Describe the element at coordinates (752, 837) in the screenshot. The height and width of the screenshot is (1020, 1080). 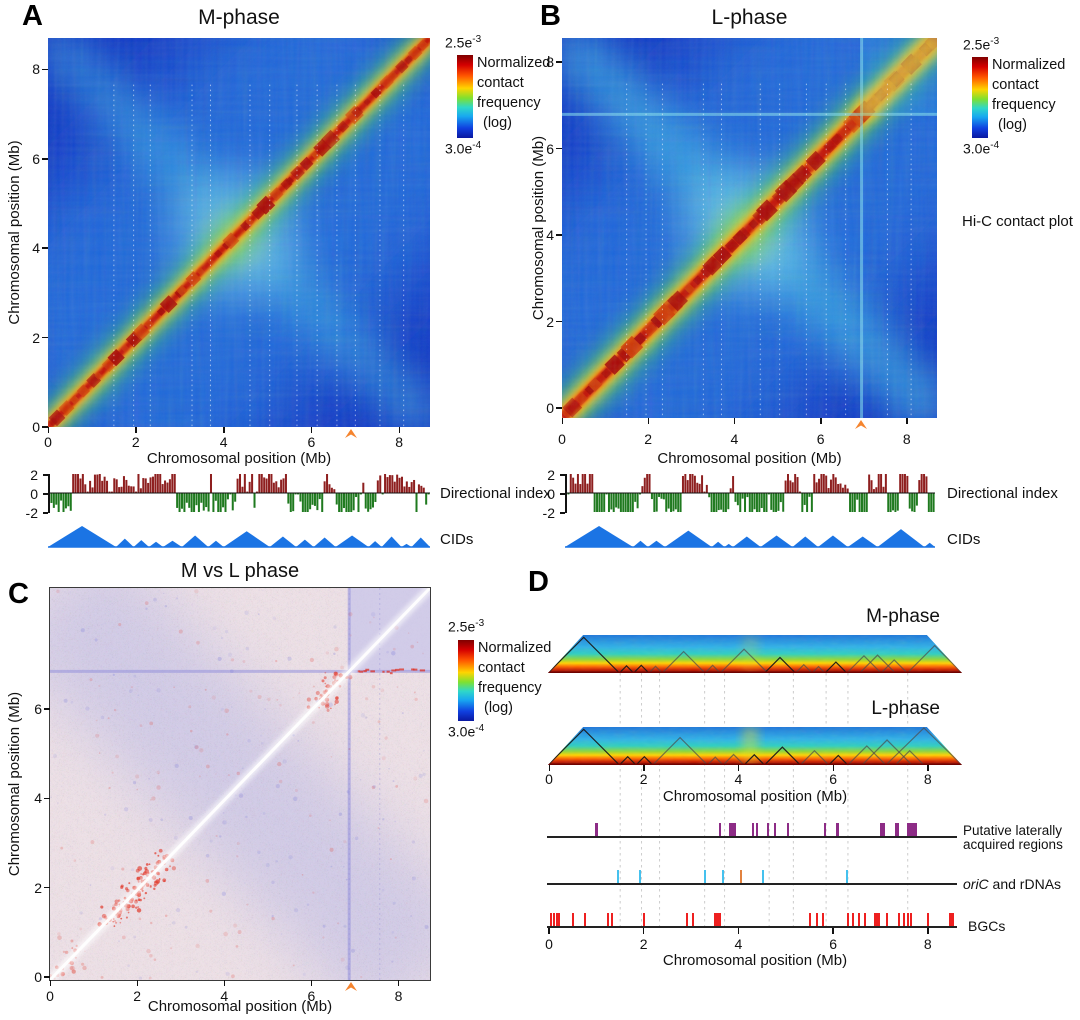
I see `laterally-acquired-track-line` at that location.